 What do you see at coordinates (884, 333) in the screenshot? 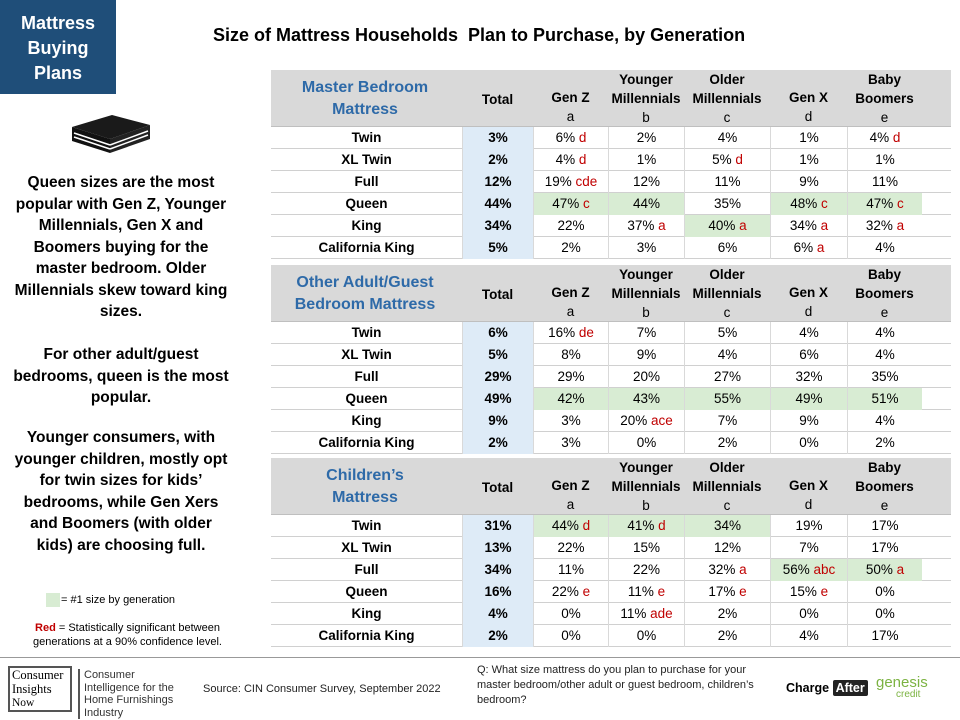
I see `cell-boom: 4%` at bounding box center [884, 333].